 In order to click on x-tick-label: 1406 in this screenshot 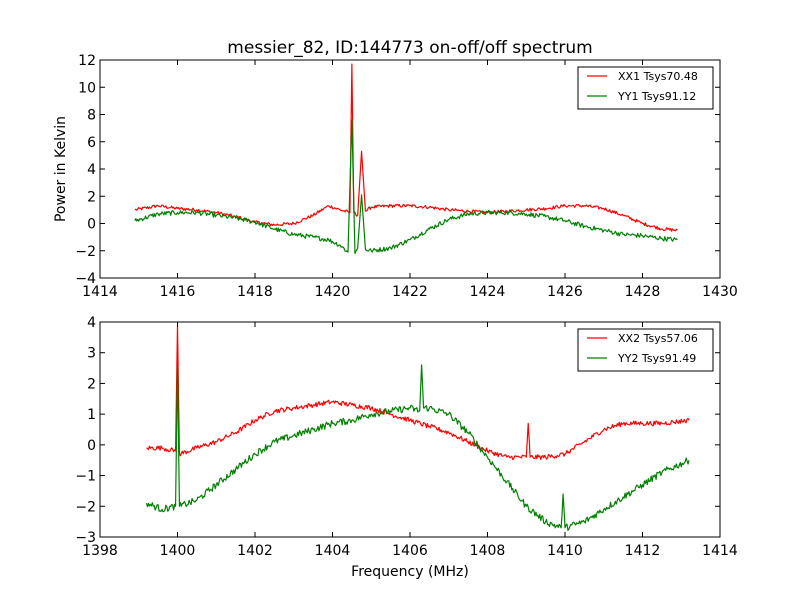, I will do `click(410, 551)`.